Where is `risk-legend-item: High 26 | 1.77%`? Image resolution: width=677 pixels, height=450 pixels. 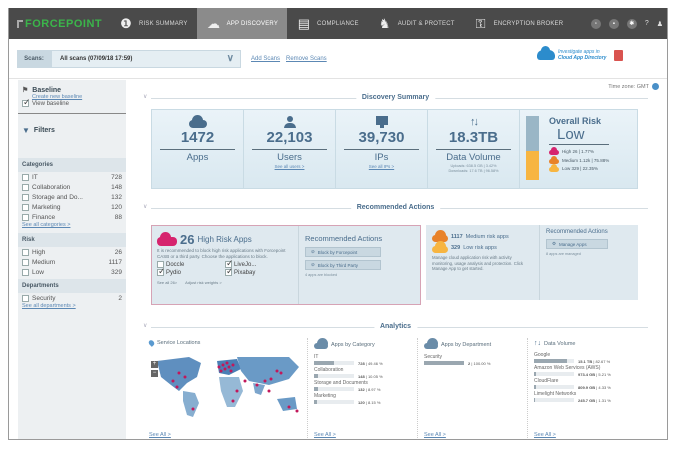 risk-legend-item: High 26 | 1.77% is located at coordinates (579, 151).